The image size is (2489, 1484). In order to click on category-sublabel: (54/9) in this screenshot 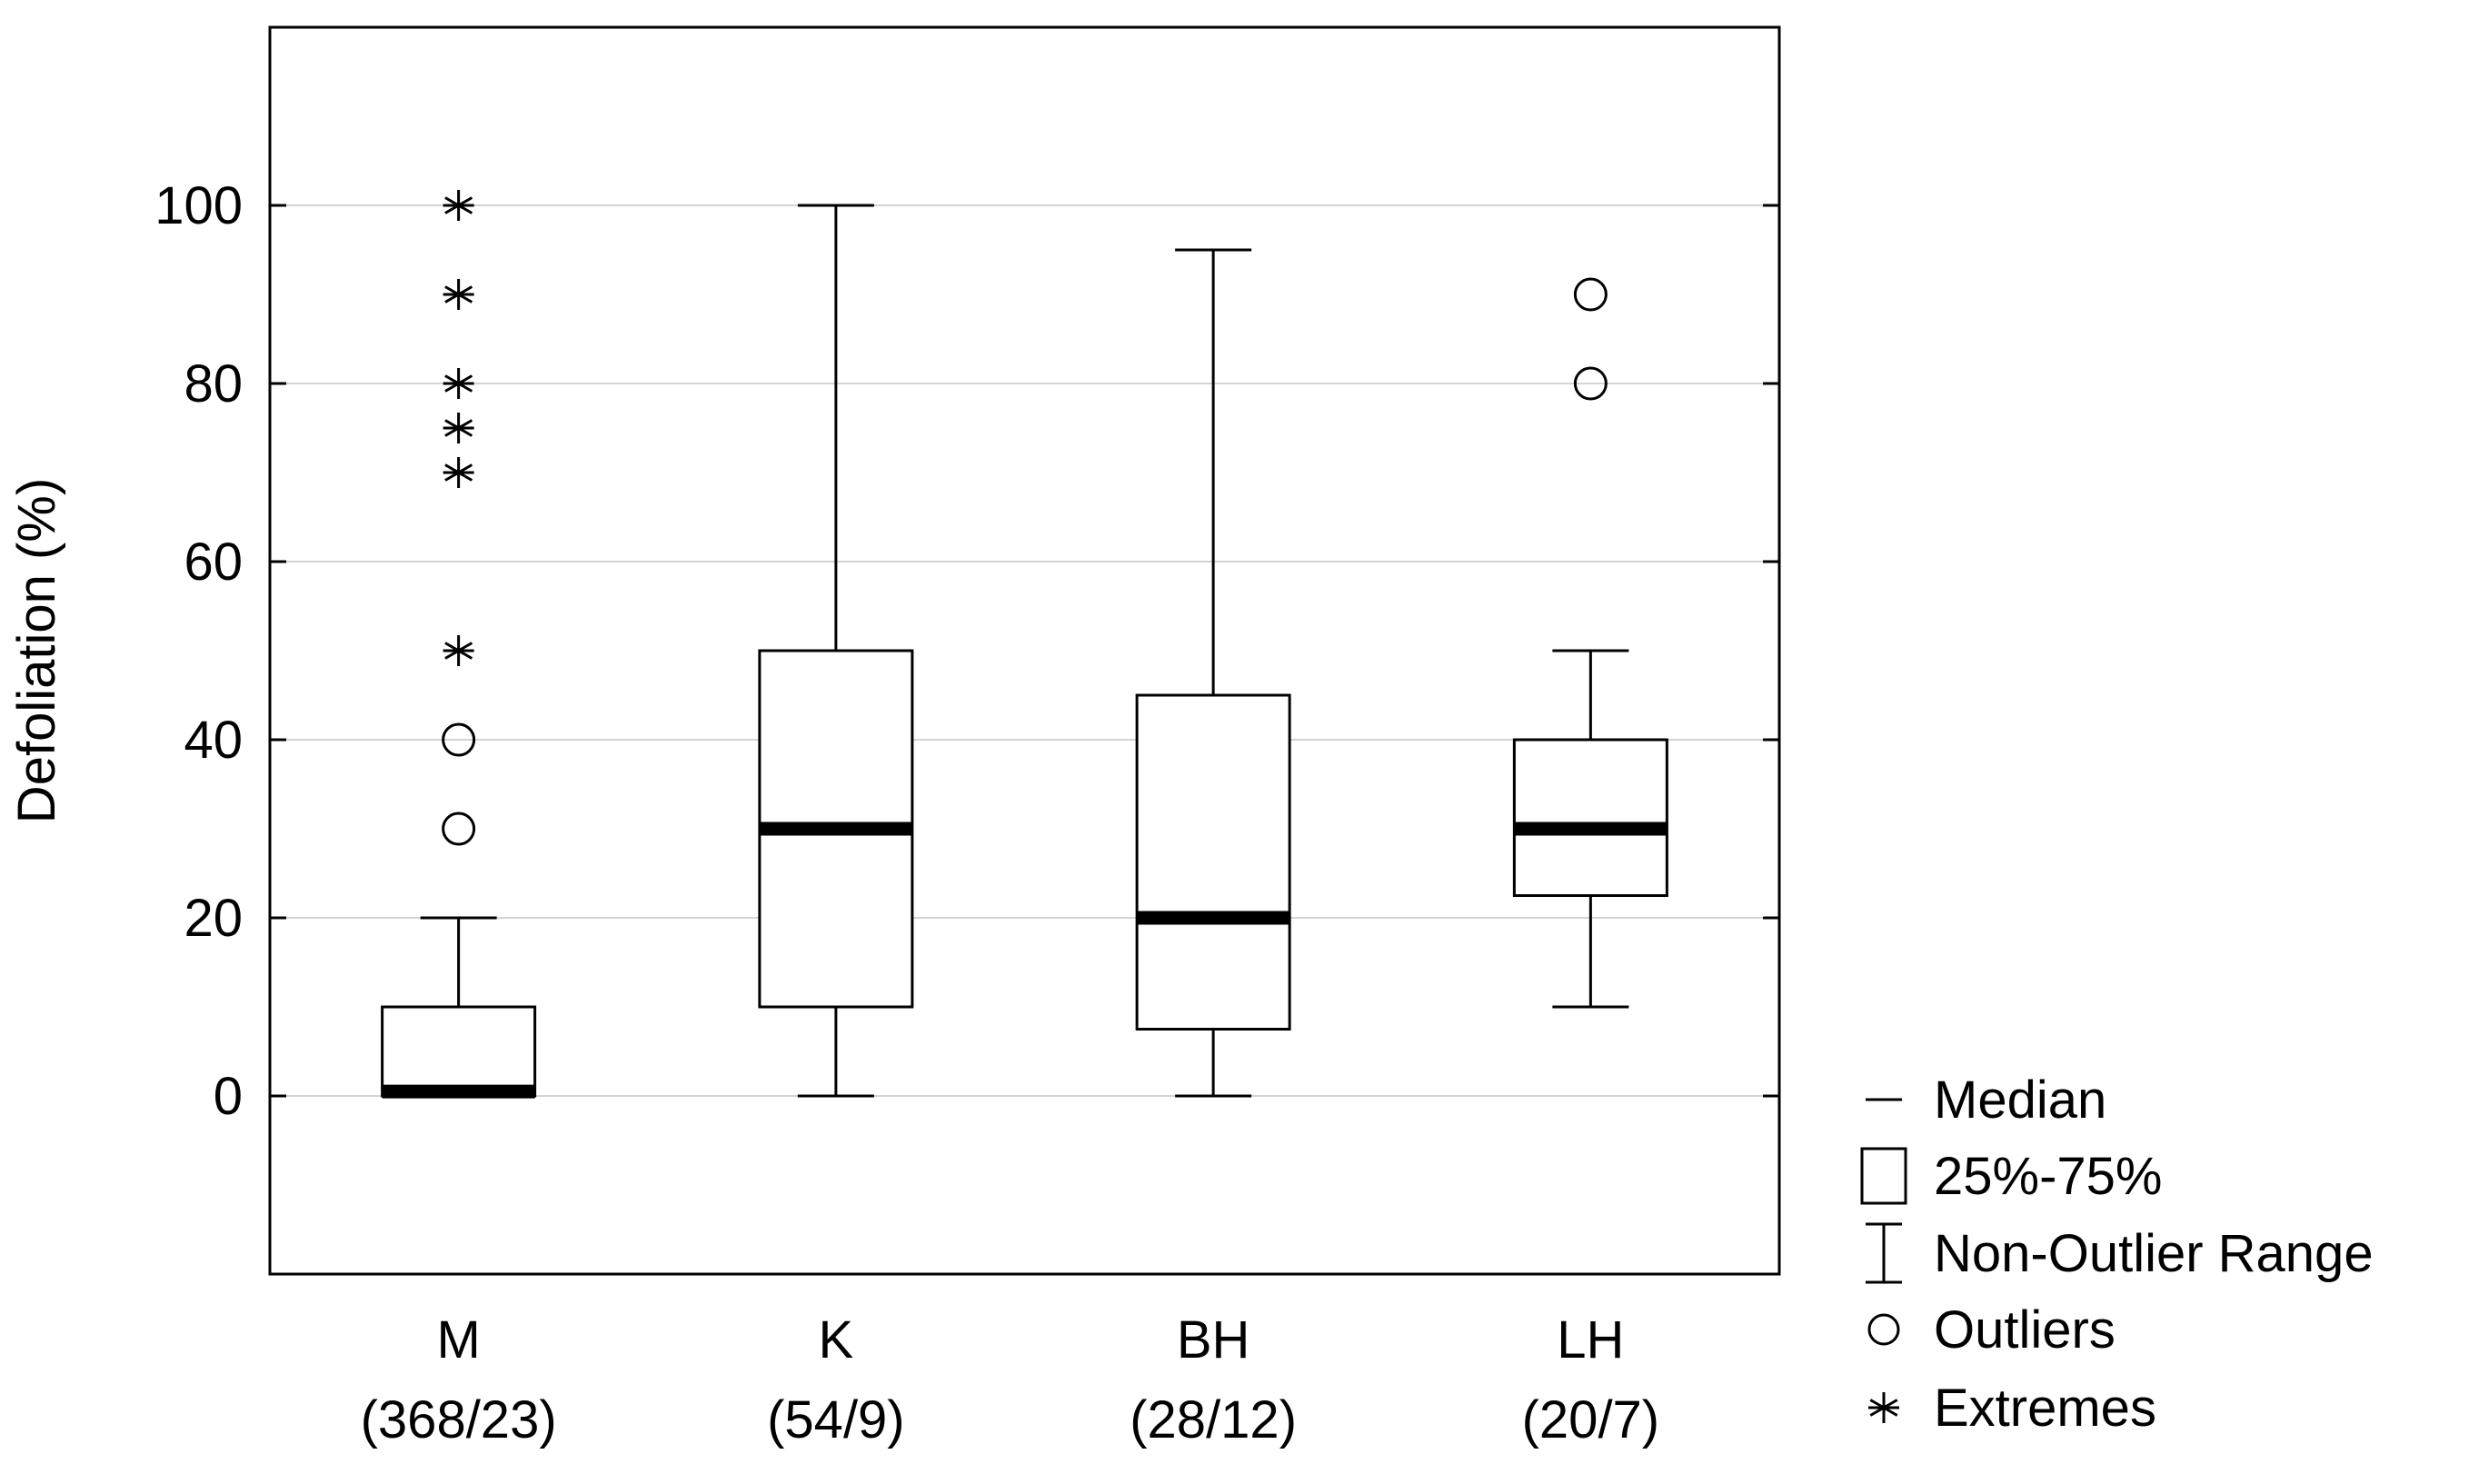, I will do `click(836, 1419)`.